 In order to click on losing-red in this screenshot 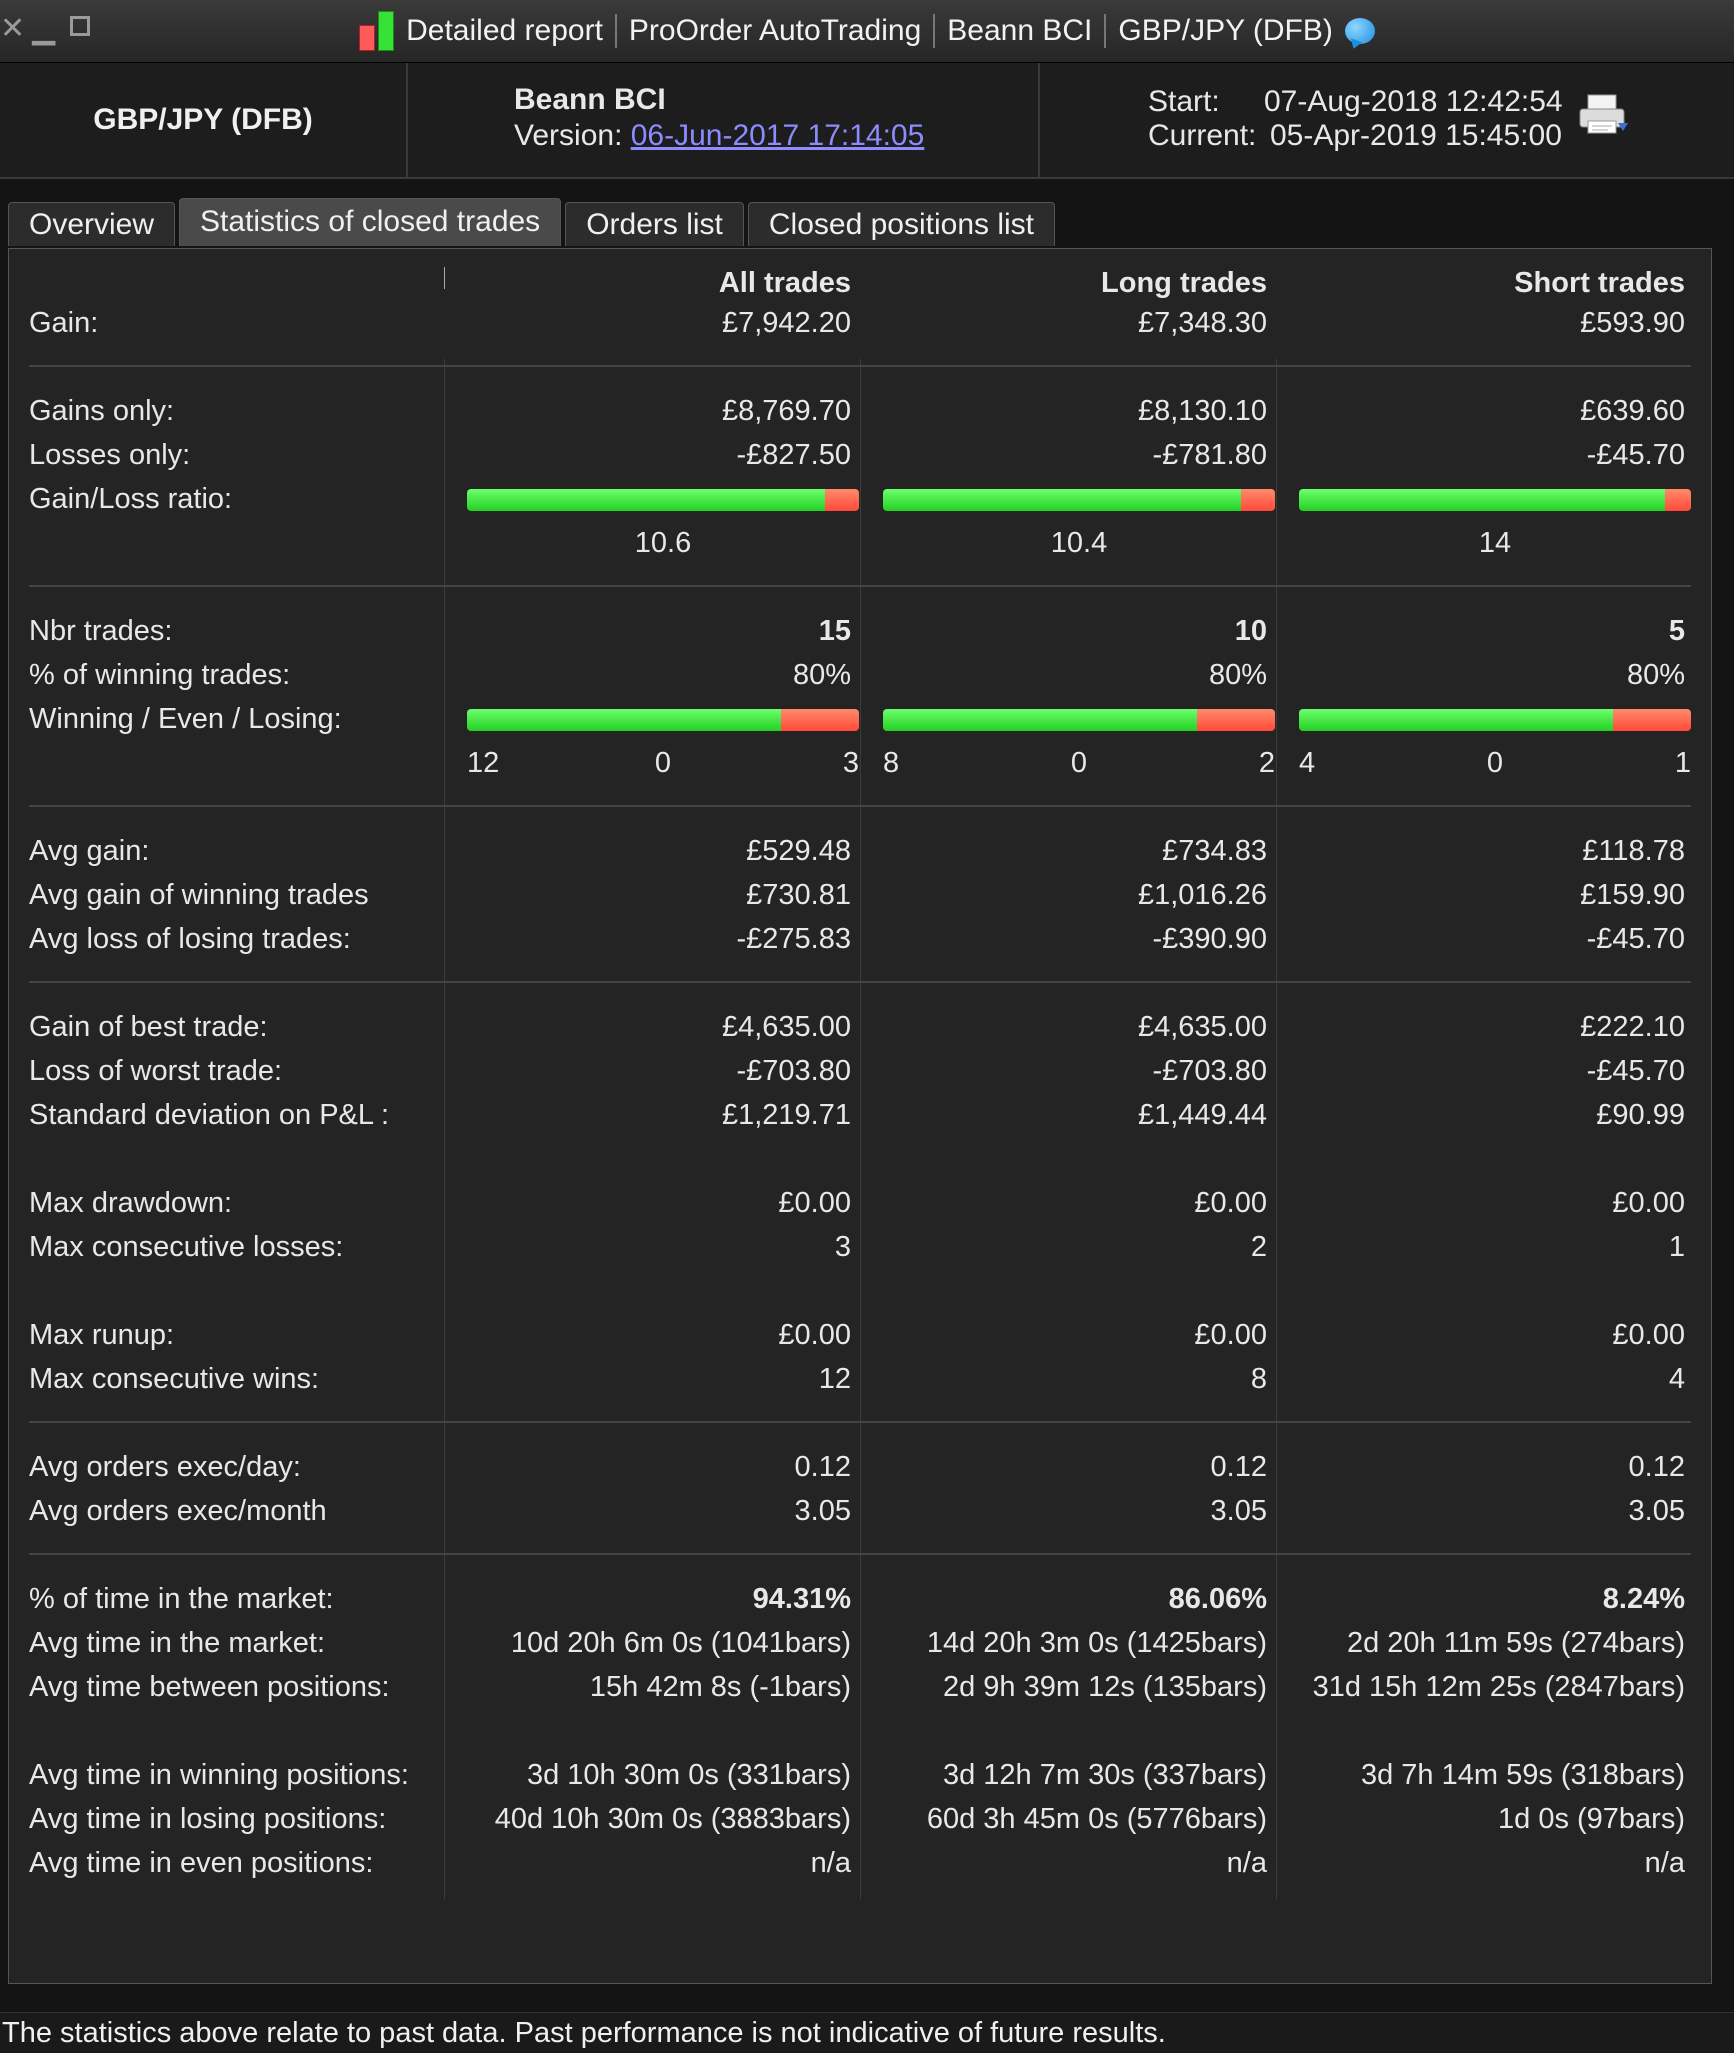, I will do `click(819, 720)`.